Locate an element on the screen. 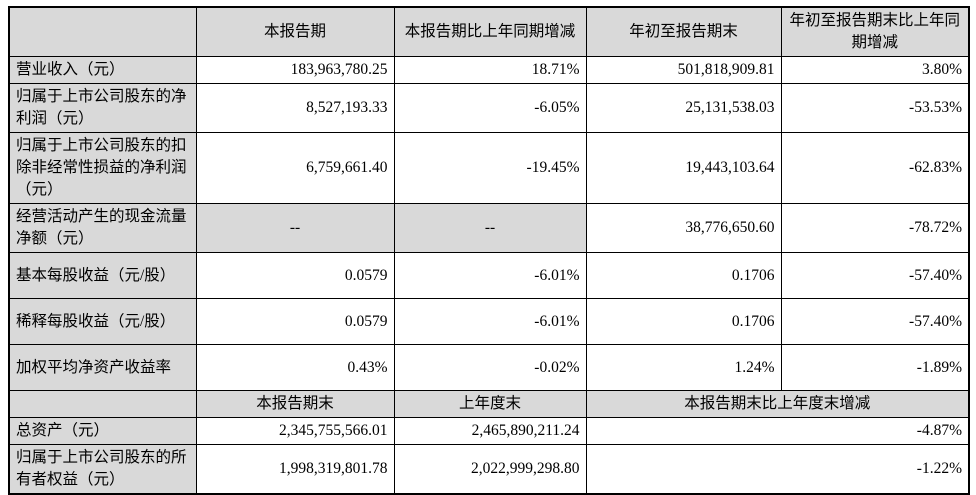  table-row-diluted-eps: 稀释每股收益（元/股） 0.0579 -6.01% 0.1706 -57.40% is located at coordinates (489, 321).